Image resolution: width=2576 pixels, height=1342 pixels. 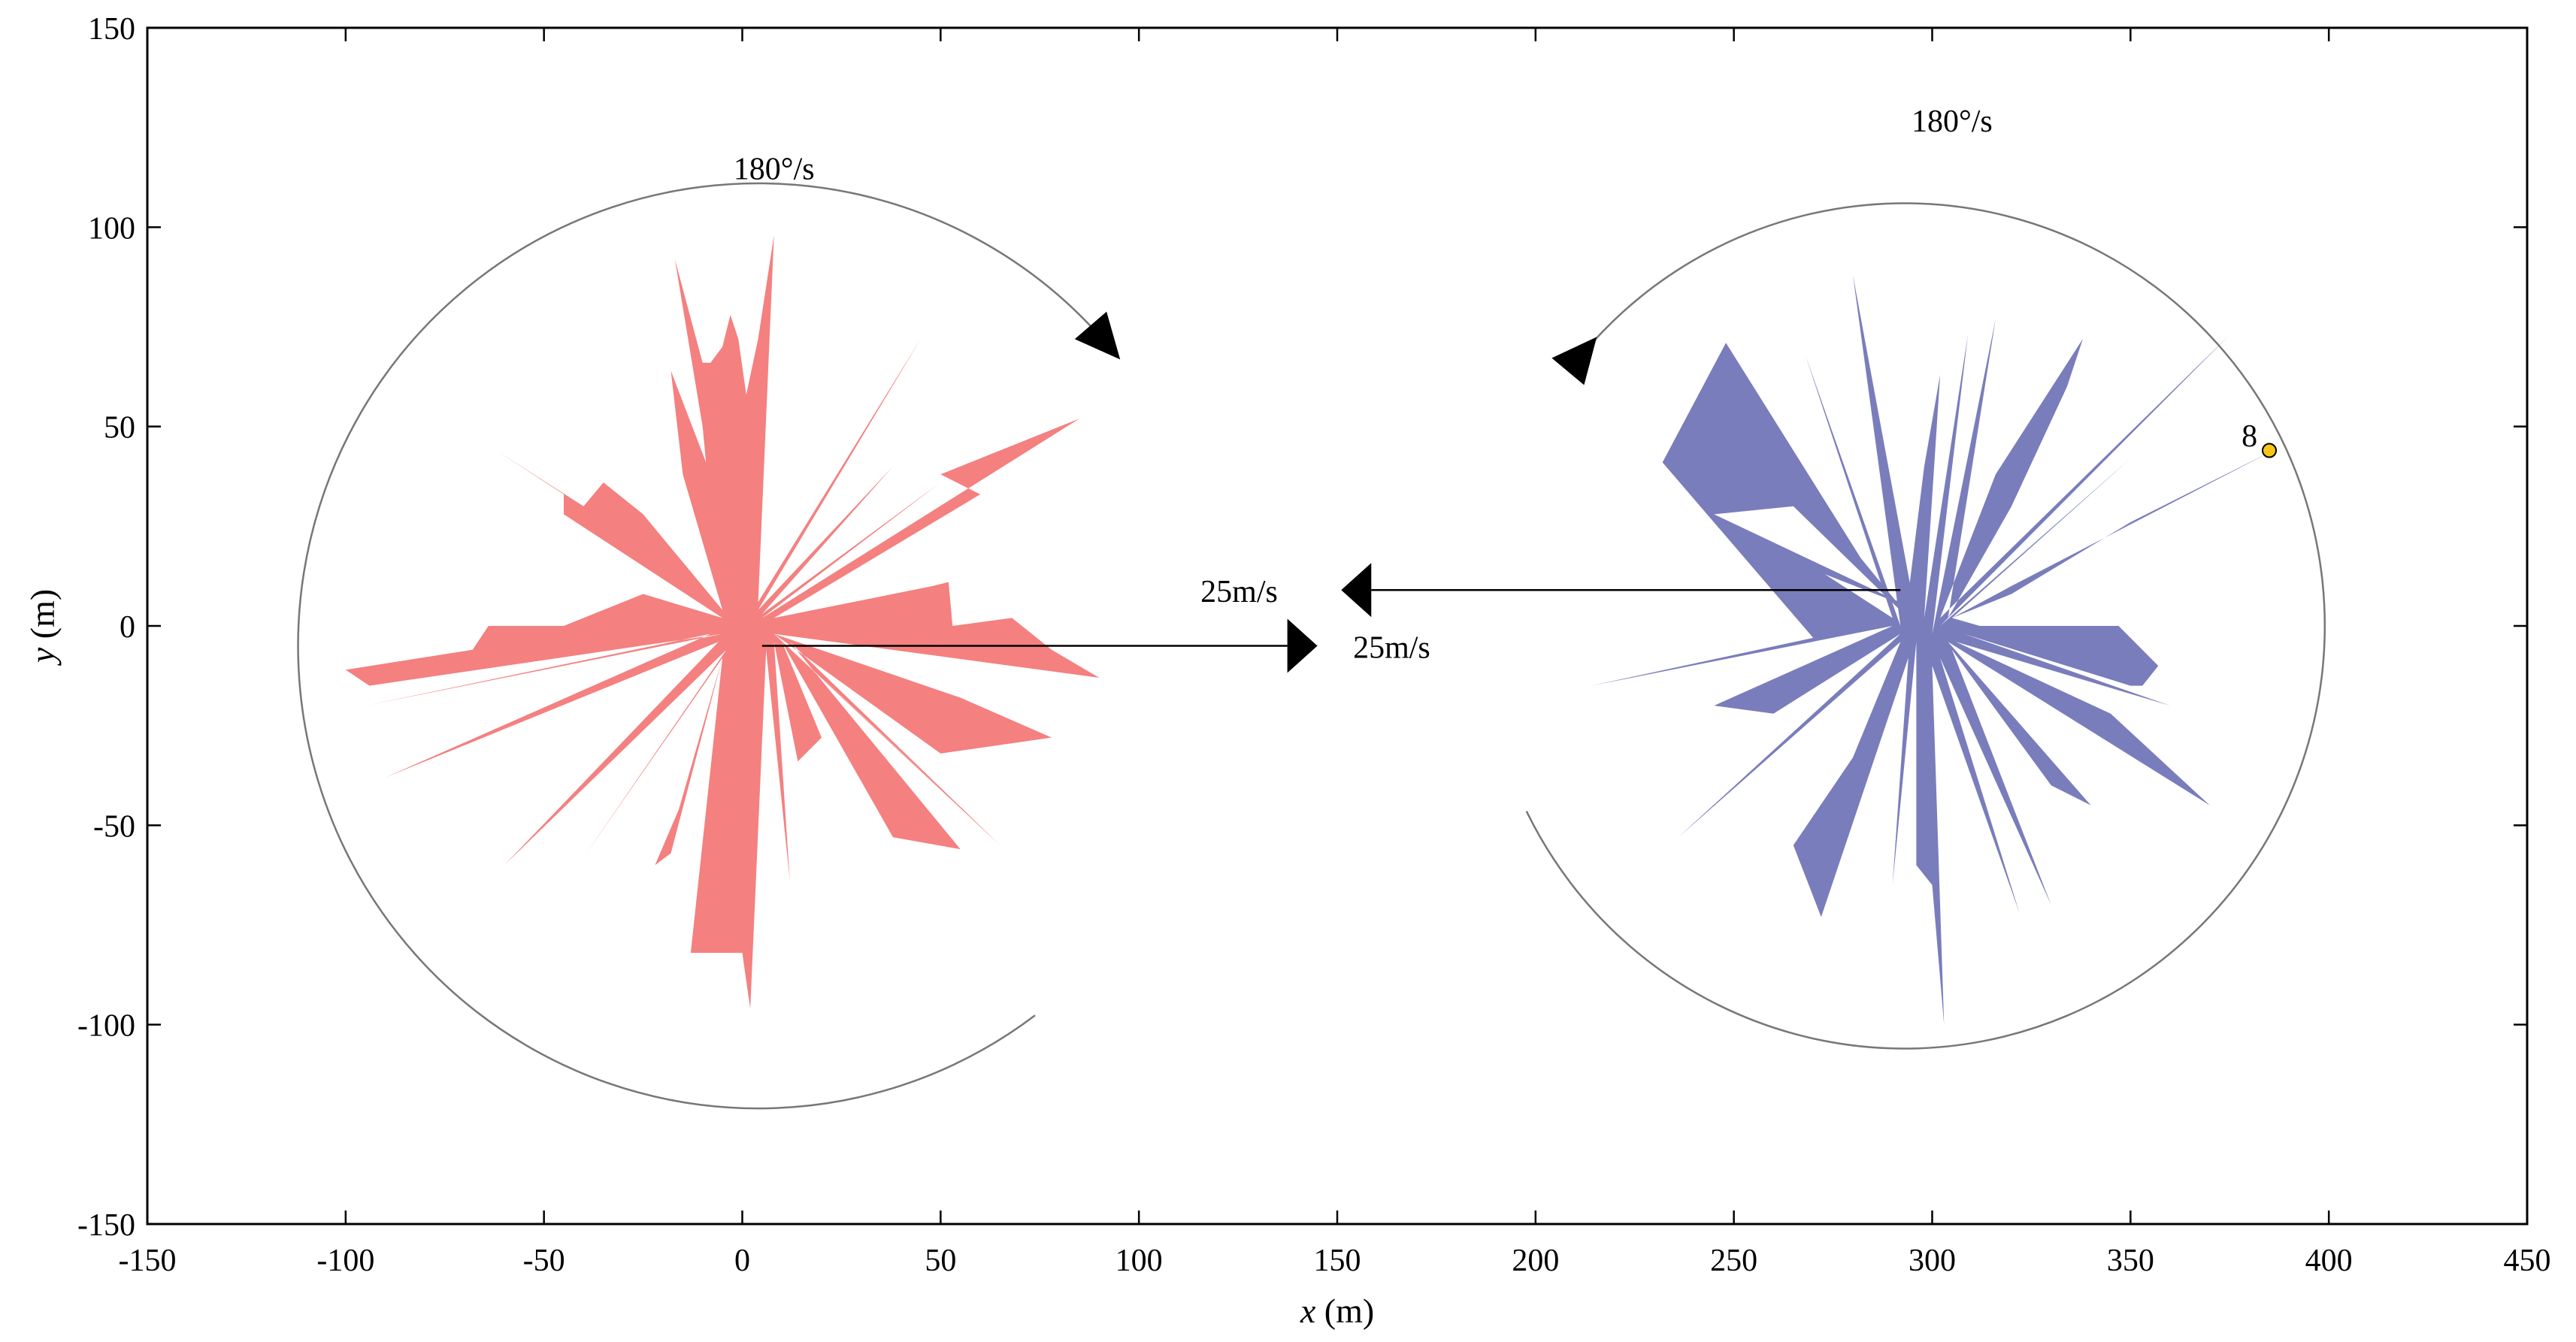 I want to click on x-tick-label: 350, so click(x=2130, y=1261).